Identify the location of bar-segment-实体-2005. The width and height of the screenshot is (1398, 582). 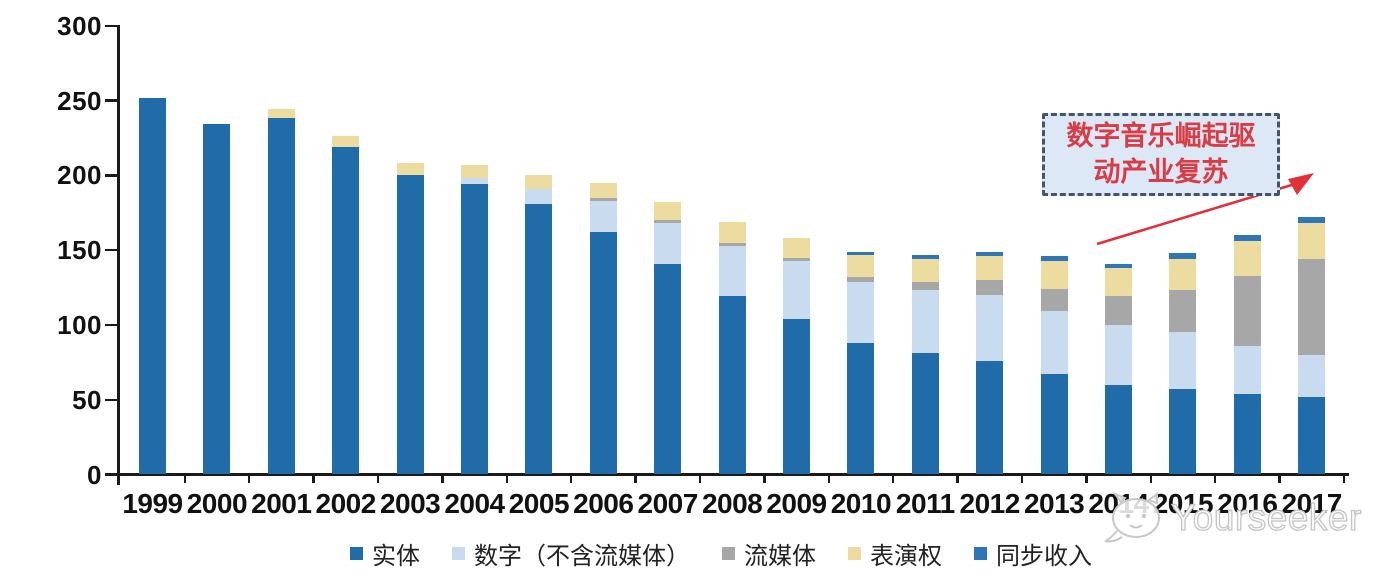
(539, 339).